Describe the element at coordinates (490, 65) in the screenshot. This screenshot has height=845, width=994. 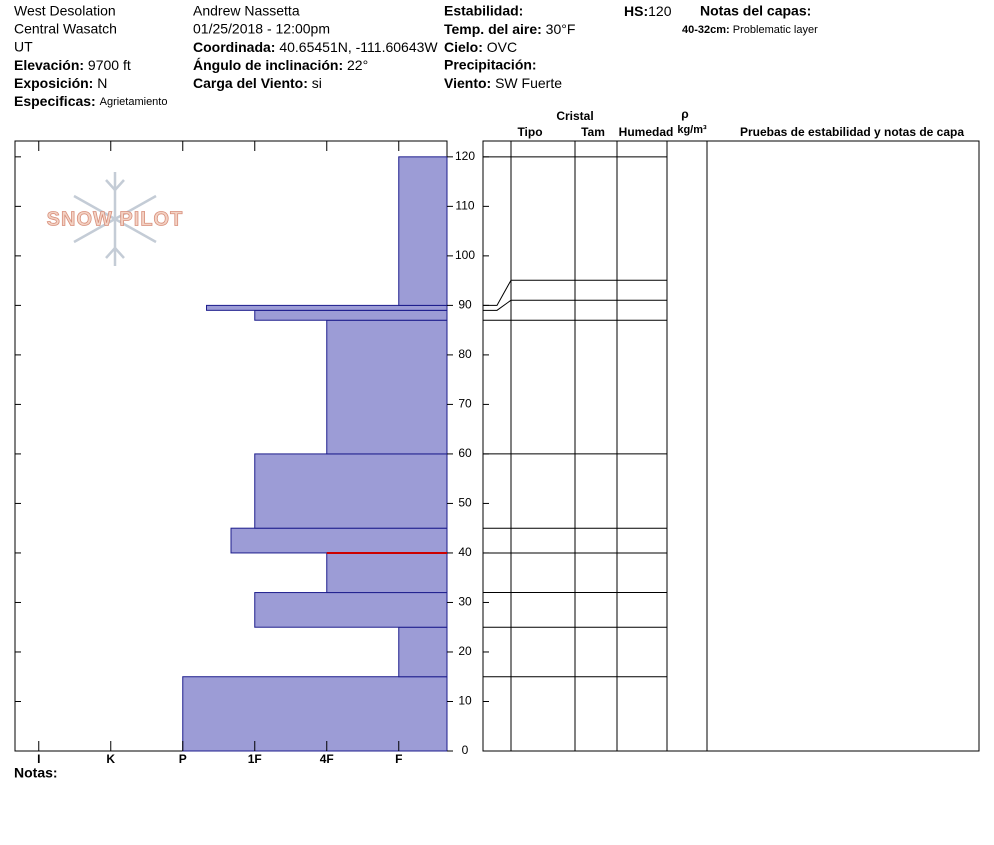
I see `label: Precipitación:` at that location.